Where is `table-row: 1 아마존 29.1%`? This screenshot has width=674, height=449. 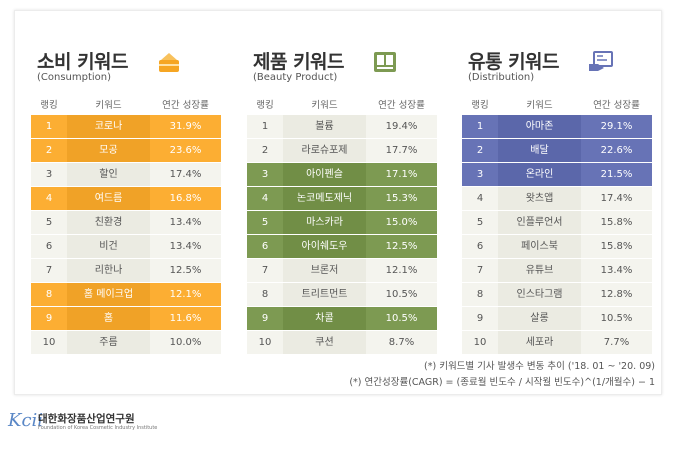 table-row: 1 아마존 29.1% is located at coordinates (557, 126).